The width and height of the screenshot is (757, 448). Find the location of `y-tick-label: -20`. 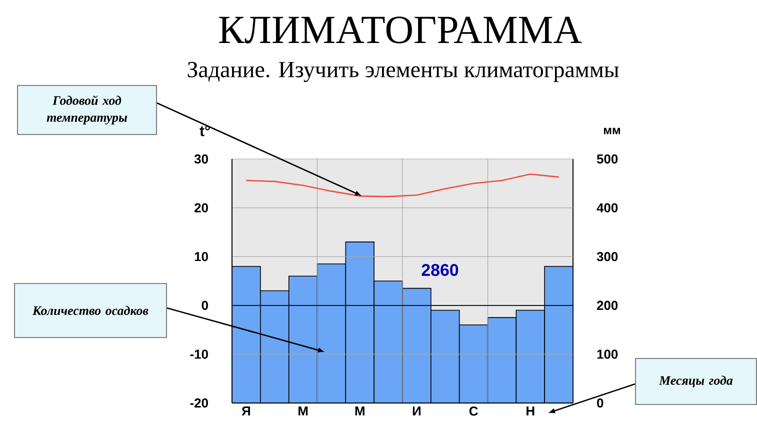

y-tick-label: -20 is located at coordinates (199, 403).